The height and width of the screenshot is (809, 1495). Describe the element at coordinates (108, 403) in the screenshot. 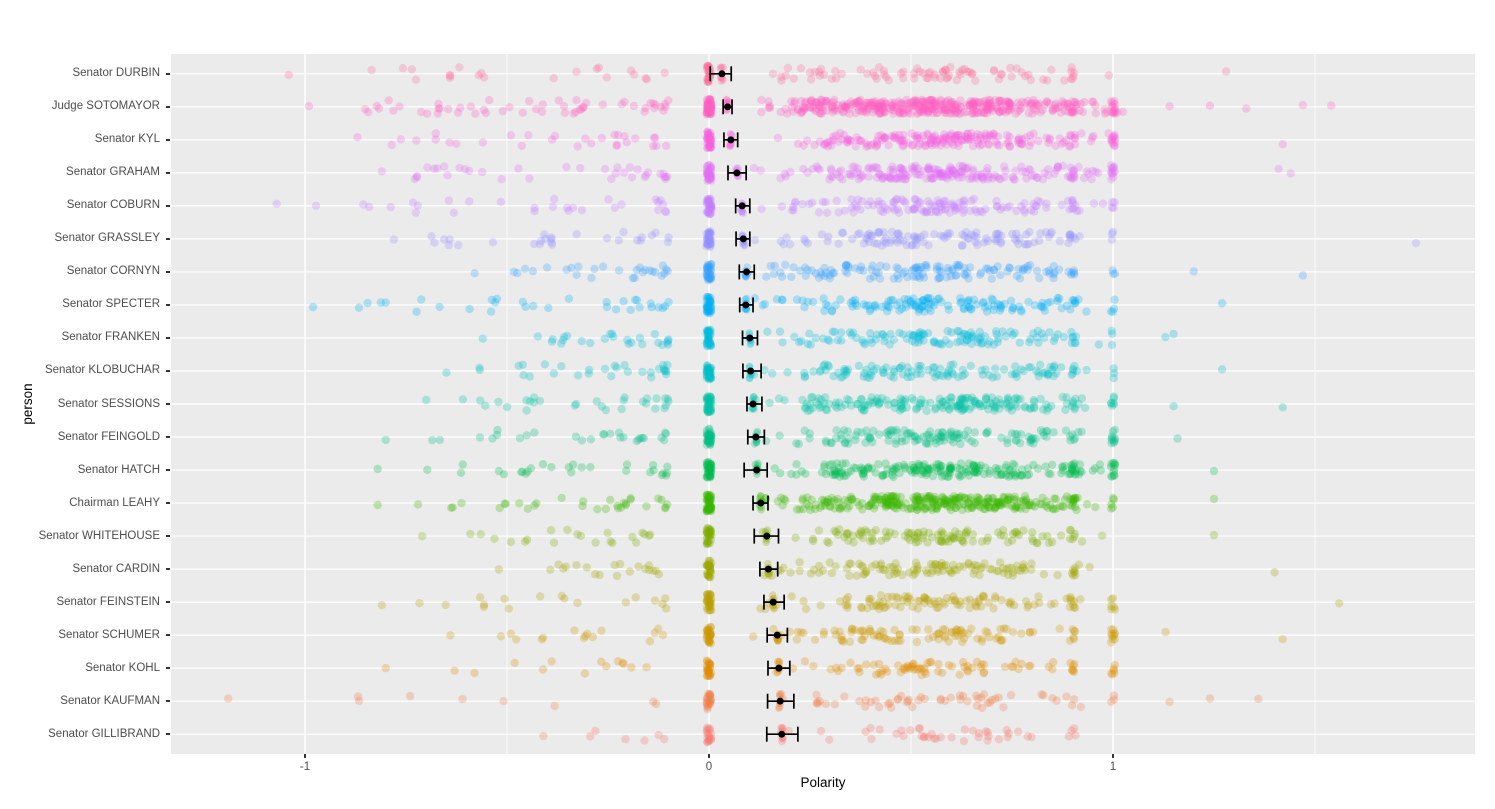

I see `y-axis-label: Senator SESSIONS` at that location.